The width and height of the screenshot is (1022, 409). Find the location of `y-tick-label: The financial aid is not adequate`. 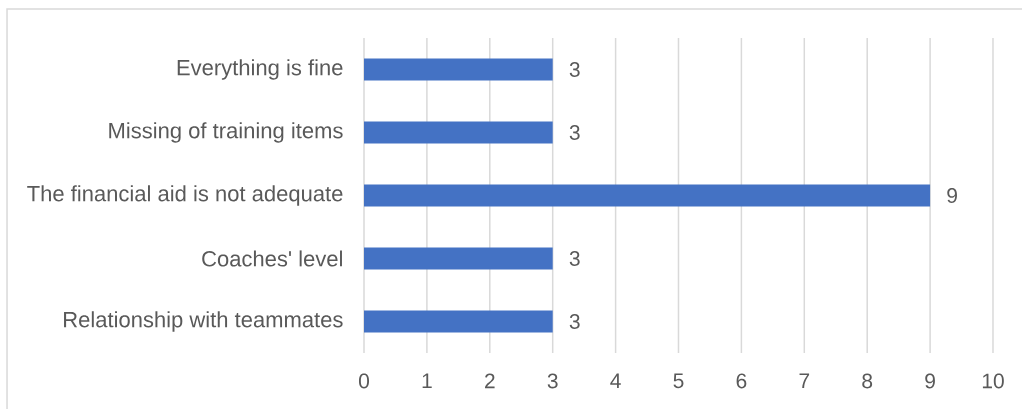

y-tick-label: The financial aid is not adequate is located at coordinates (185, 195).